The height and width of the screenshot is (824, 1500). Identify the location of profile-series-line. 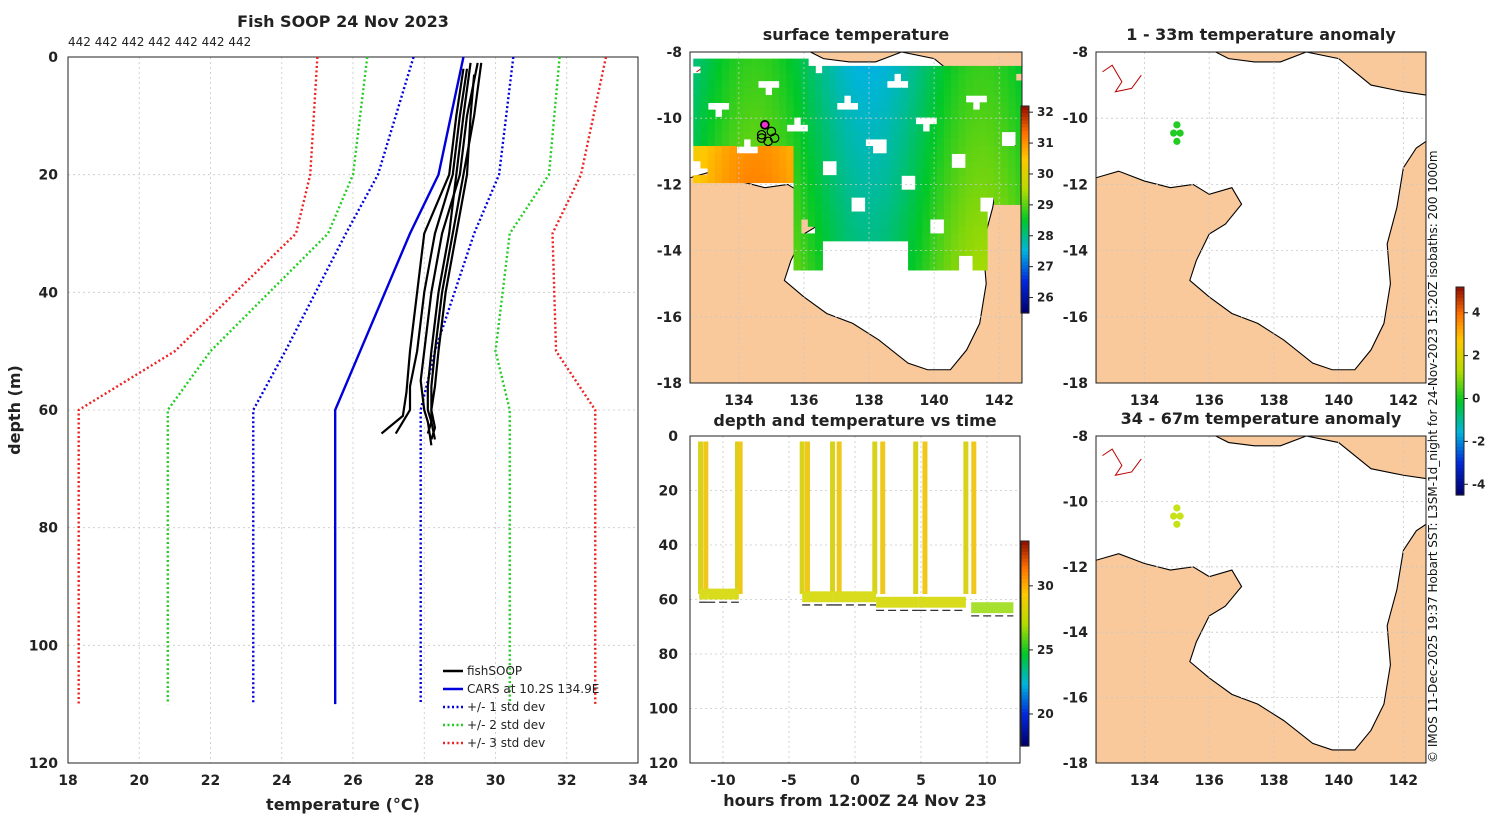
(467, 380).